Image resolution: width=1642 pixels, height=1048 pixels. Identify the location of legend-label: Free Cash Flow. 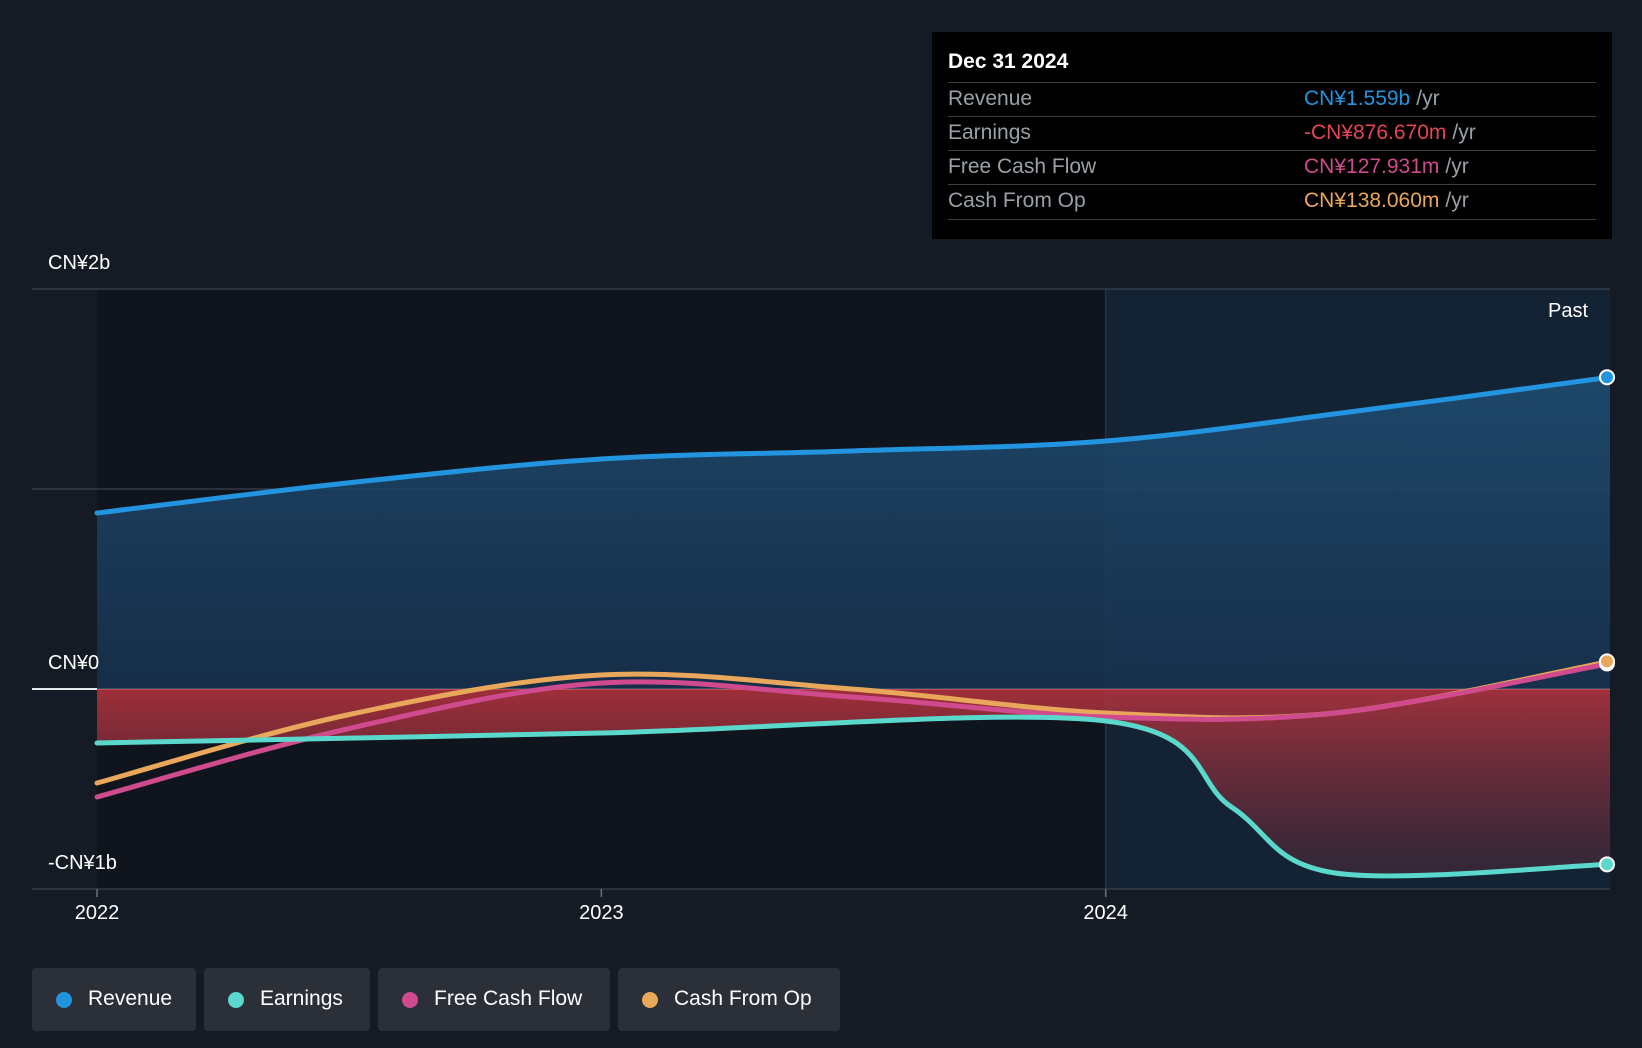
(508, 998).